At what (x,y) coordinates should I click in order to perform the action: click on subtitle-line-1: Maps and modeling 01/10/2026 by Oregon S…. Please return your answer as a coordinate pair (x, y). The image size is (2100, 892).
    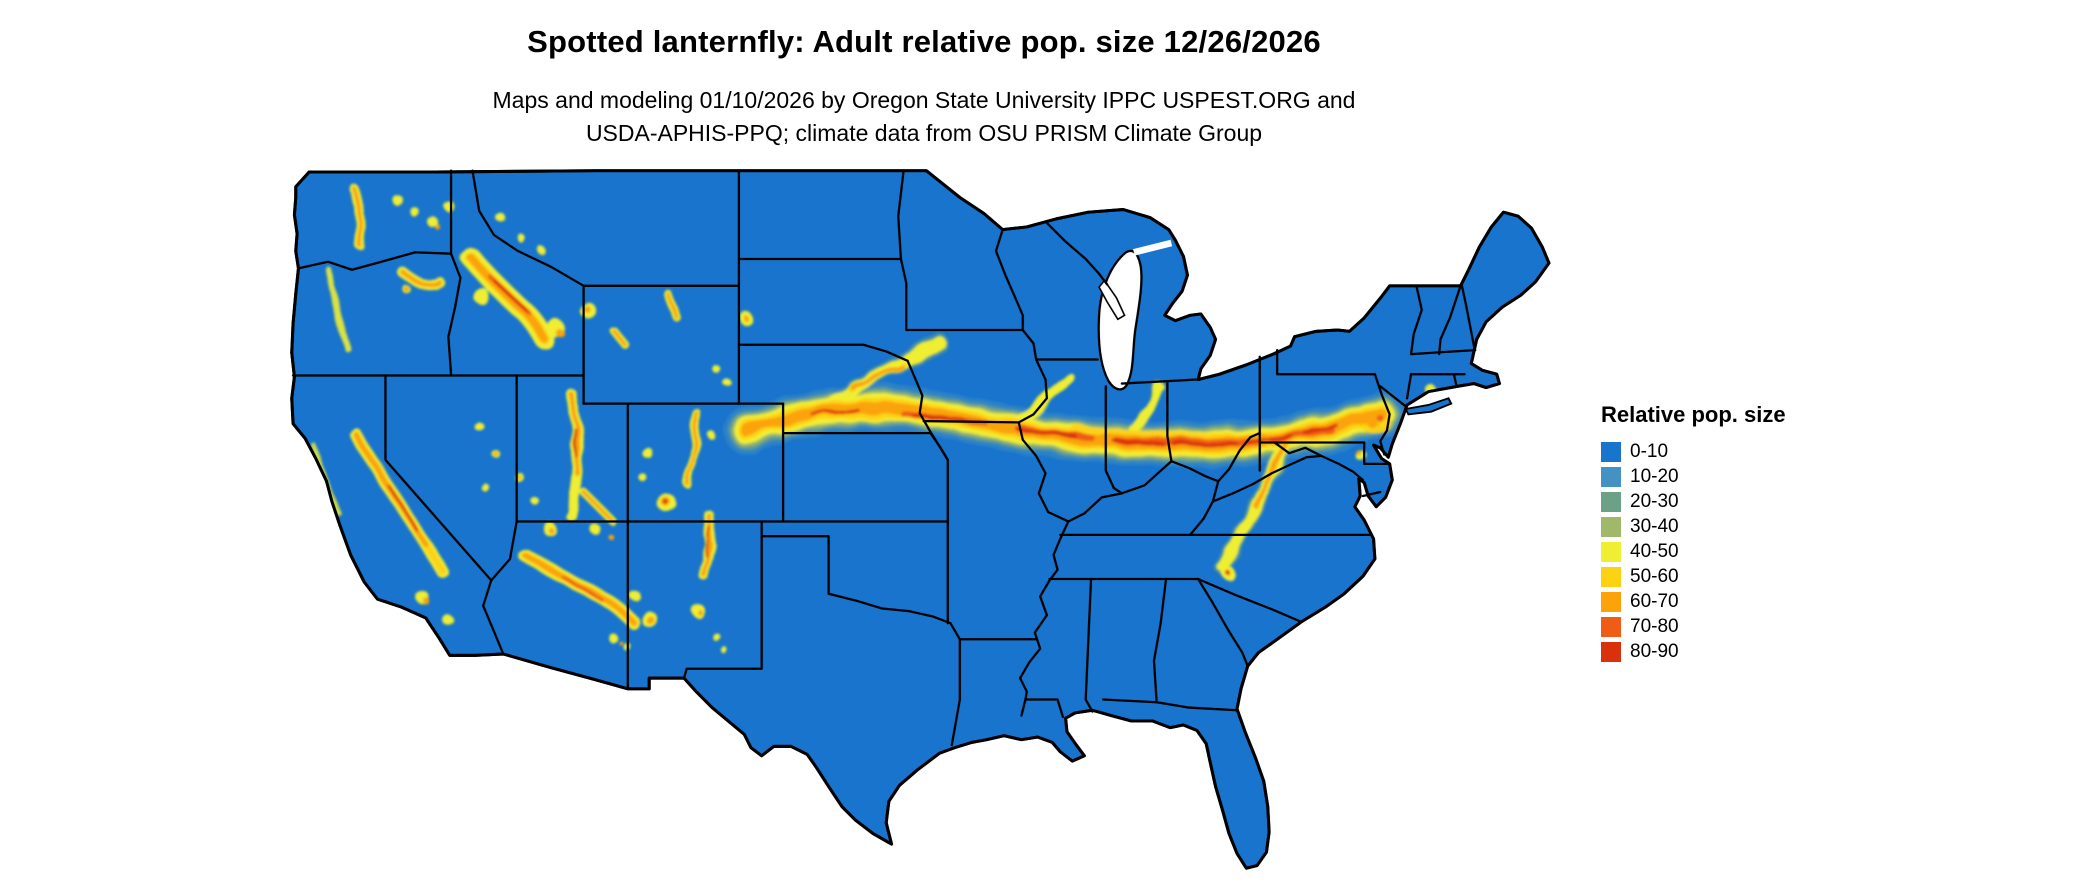
    Looking at the image, I should click on (924, 100).